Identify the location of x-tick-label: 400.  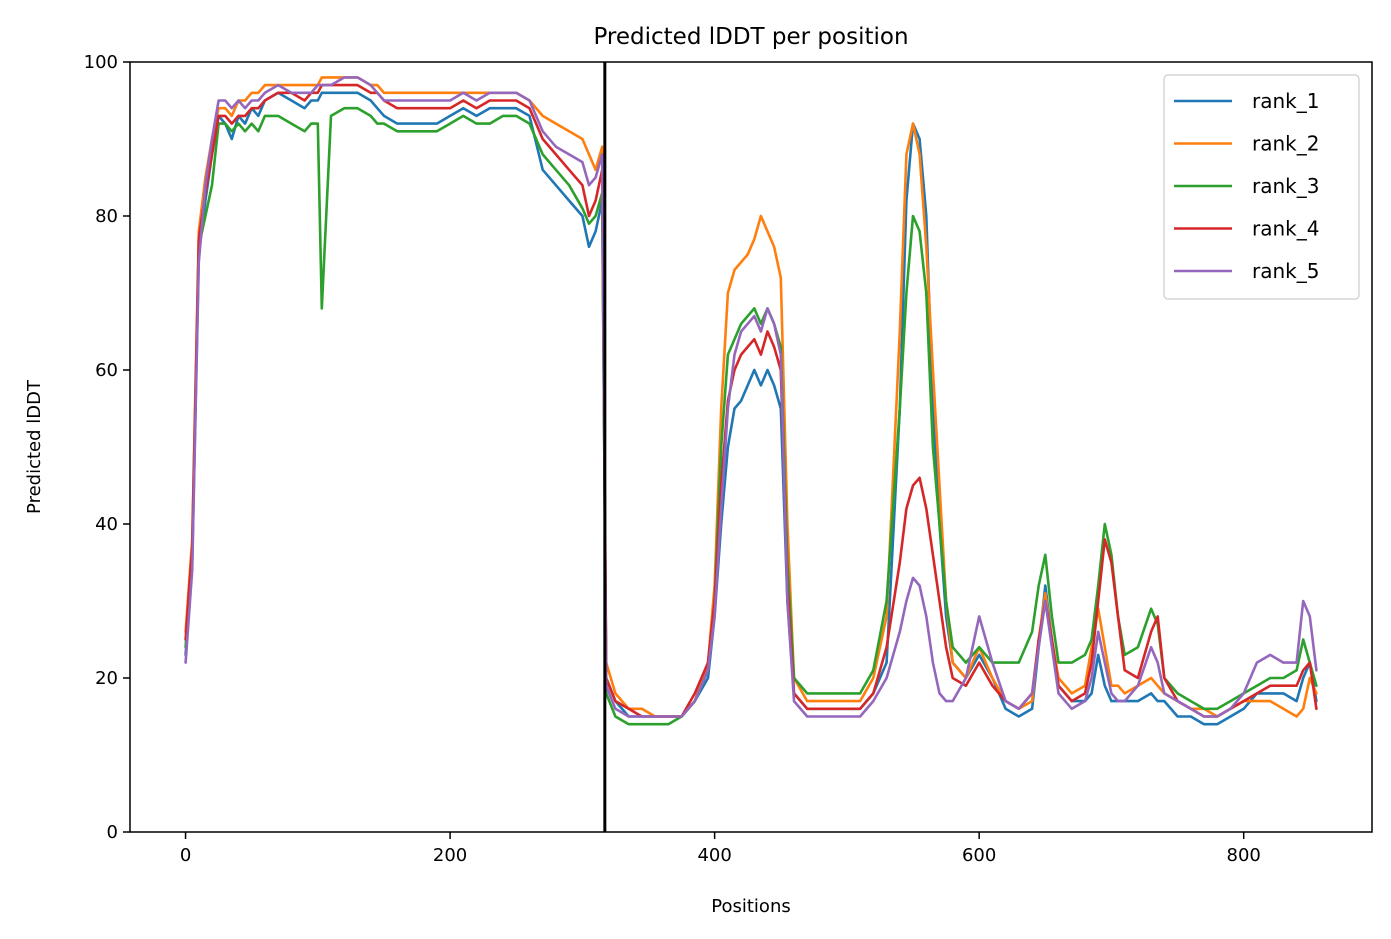
(714, 855).